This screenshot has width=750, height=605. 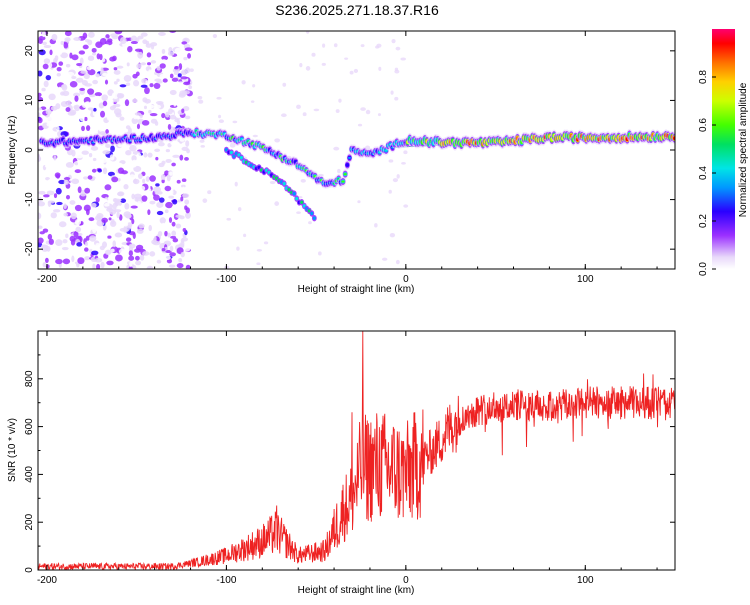 What do you see at coordinates (302, 202) in the screenshot?
I see `branch-core` at bounding box center [302, 202].